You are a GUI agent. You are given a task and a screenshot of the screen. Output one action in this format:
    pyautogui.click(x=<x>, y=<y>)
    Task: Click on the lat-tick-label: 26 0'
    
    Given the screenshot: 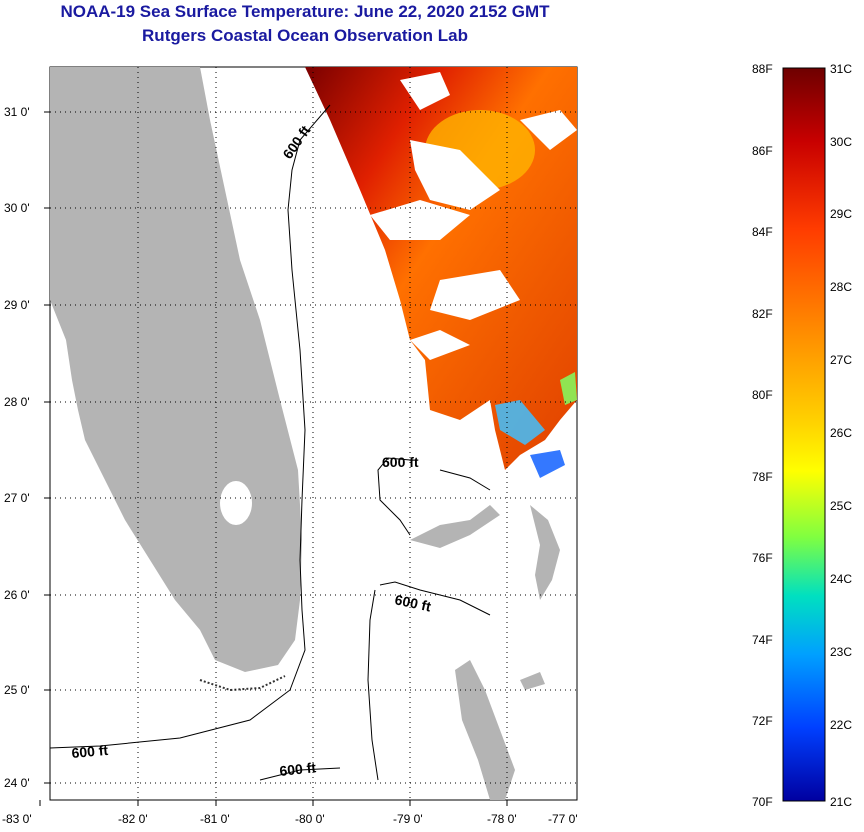 What is the action you would take?
    pyautogui.click(x=17, y=595)
    